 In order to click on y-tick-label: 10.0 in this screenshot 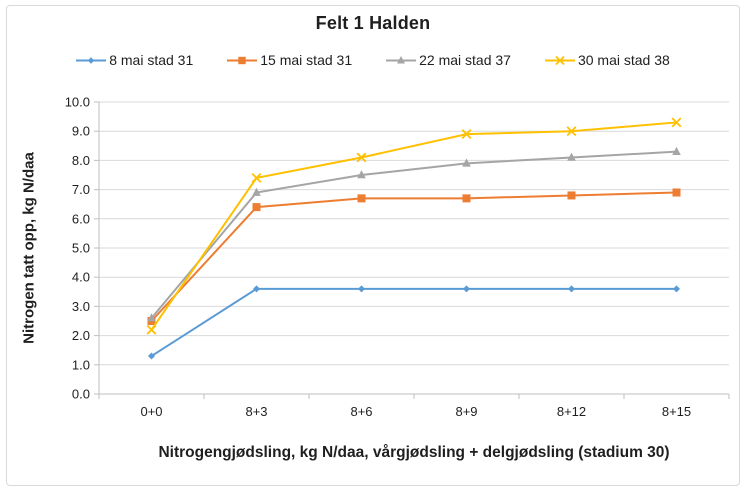, I will do `click(77, 102)`.